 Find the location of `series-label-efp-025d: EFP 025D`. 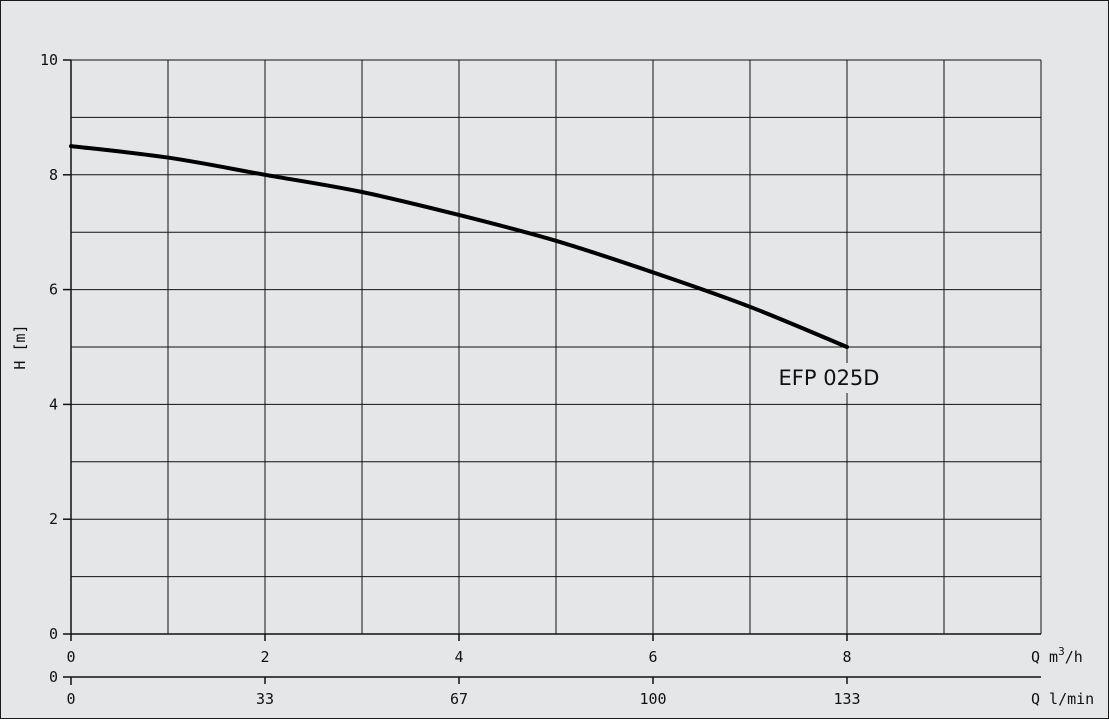

series-label-efp-025d: EFP 025D is located at coordinates (829, 378).